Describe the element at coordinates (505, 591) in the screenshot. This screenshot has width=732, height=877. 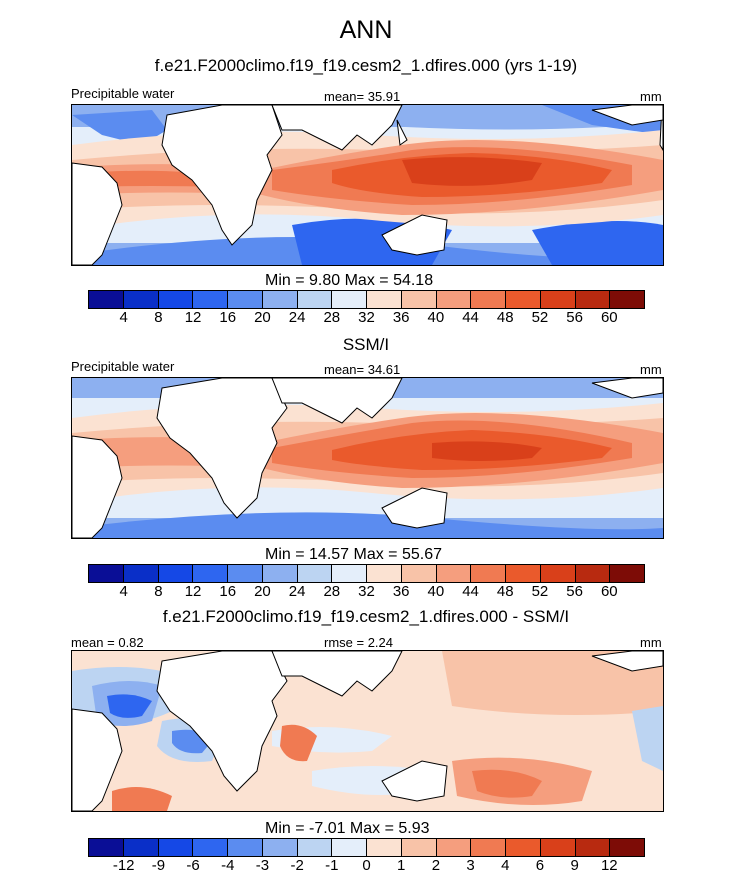
I see `colorbar-abs-2-tick-label: 48` at that location.